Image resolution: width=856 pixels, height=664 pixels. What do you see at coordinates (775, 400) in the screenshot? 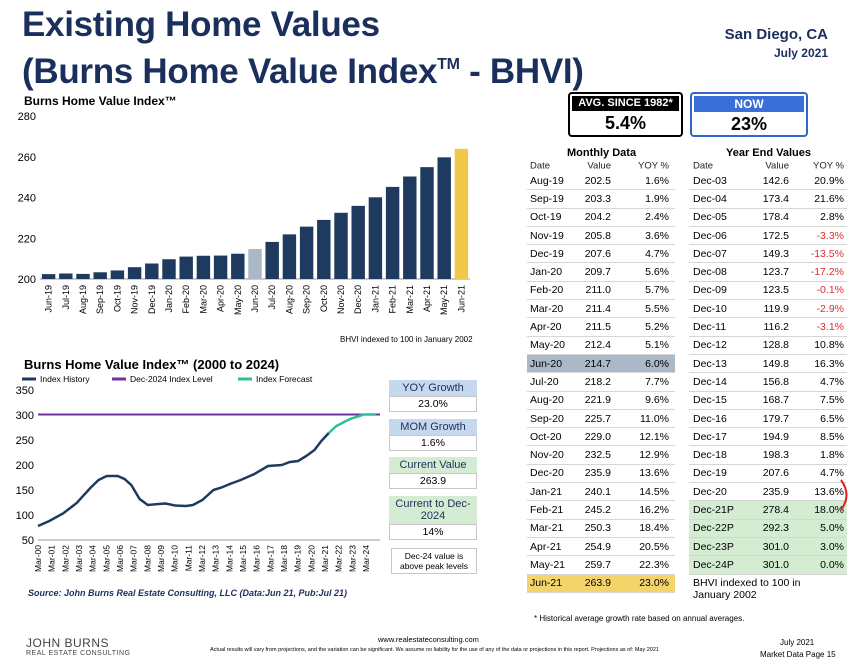
I see `table-cell: 168.7` at bounding box center [775, 400].